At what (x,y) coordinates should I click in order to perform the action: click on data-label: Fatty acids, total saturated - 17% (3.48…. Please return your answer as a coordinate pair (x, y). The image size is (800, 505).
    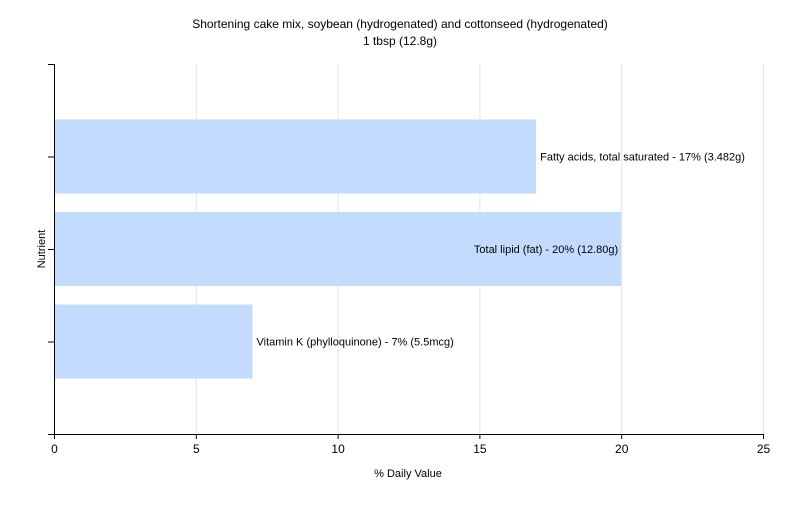
    Looking at the image, I should click on (642, 158).